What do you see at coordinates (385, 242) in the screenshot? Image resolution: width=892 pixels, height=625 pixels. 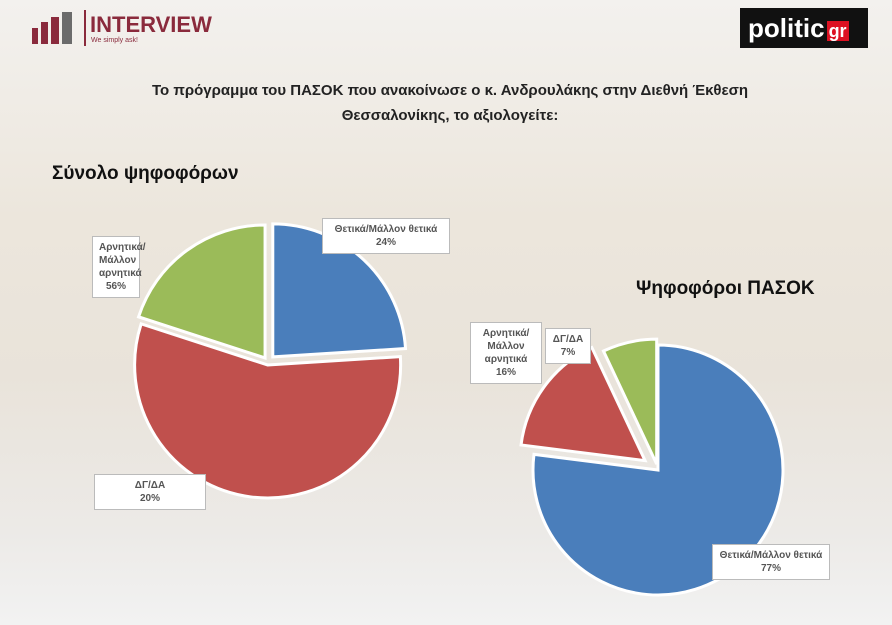 I see `value-label: 24%` at bounding box center [385, 242].